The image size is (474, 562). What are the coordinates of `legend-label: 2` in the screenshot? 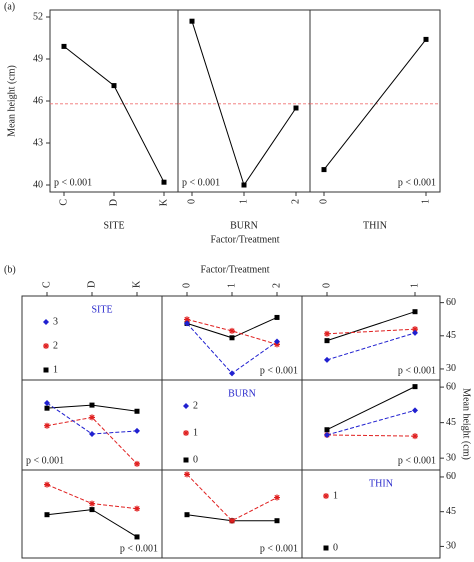 It's located at (195, 405).